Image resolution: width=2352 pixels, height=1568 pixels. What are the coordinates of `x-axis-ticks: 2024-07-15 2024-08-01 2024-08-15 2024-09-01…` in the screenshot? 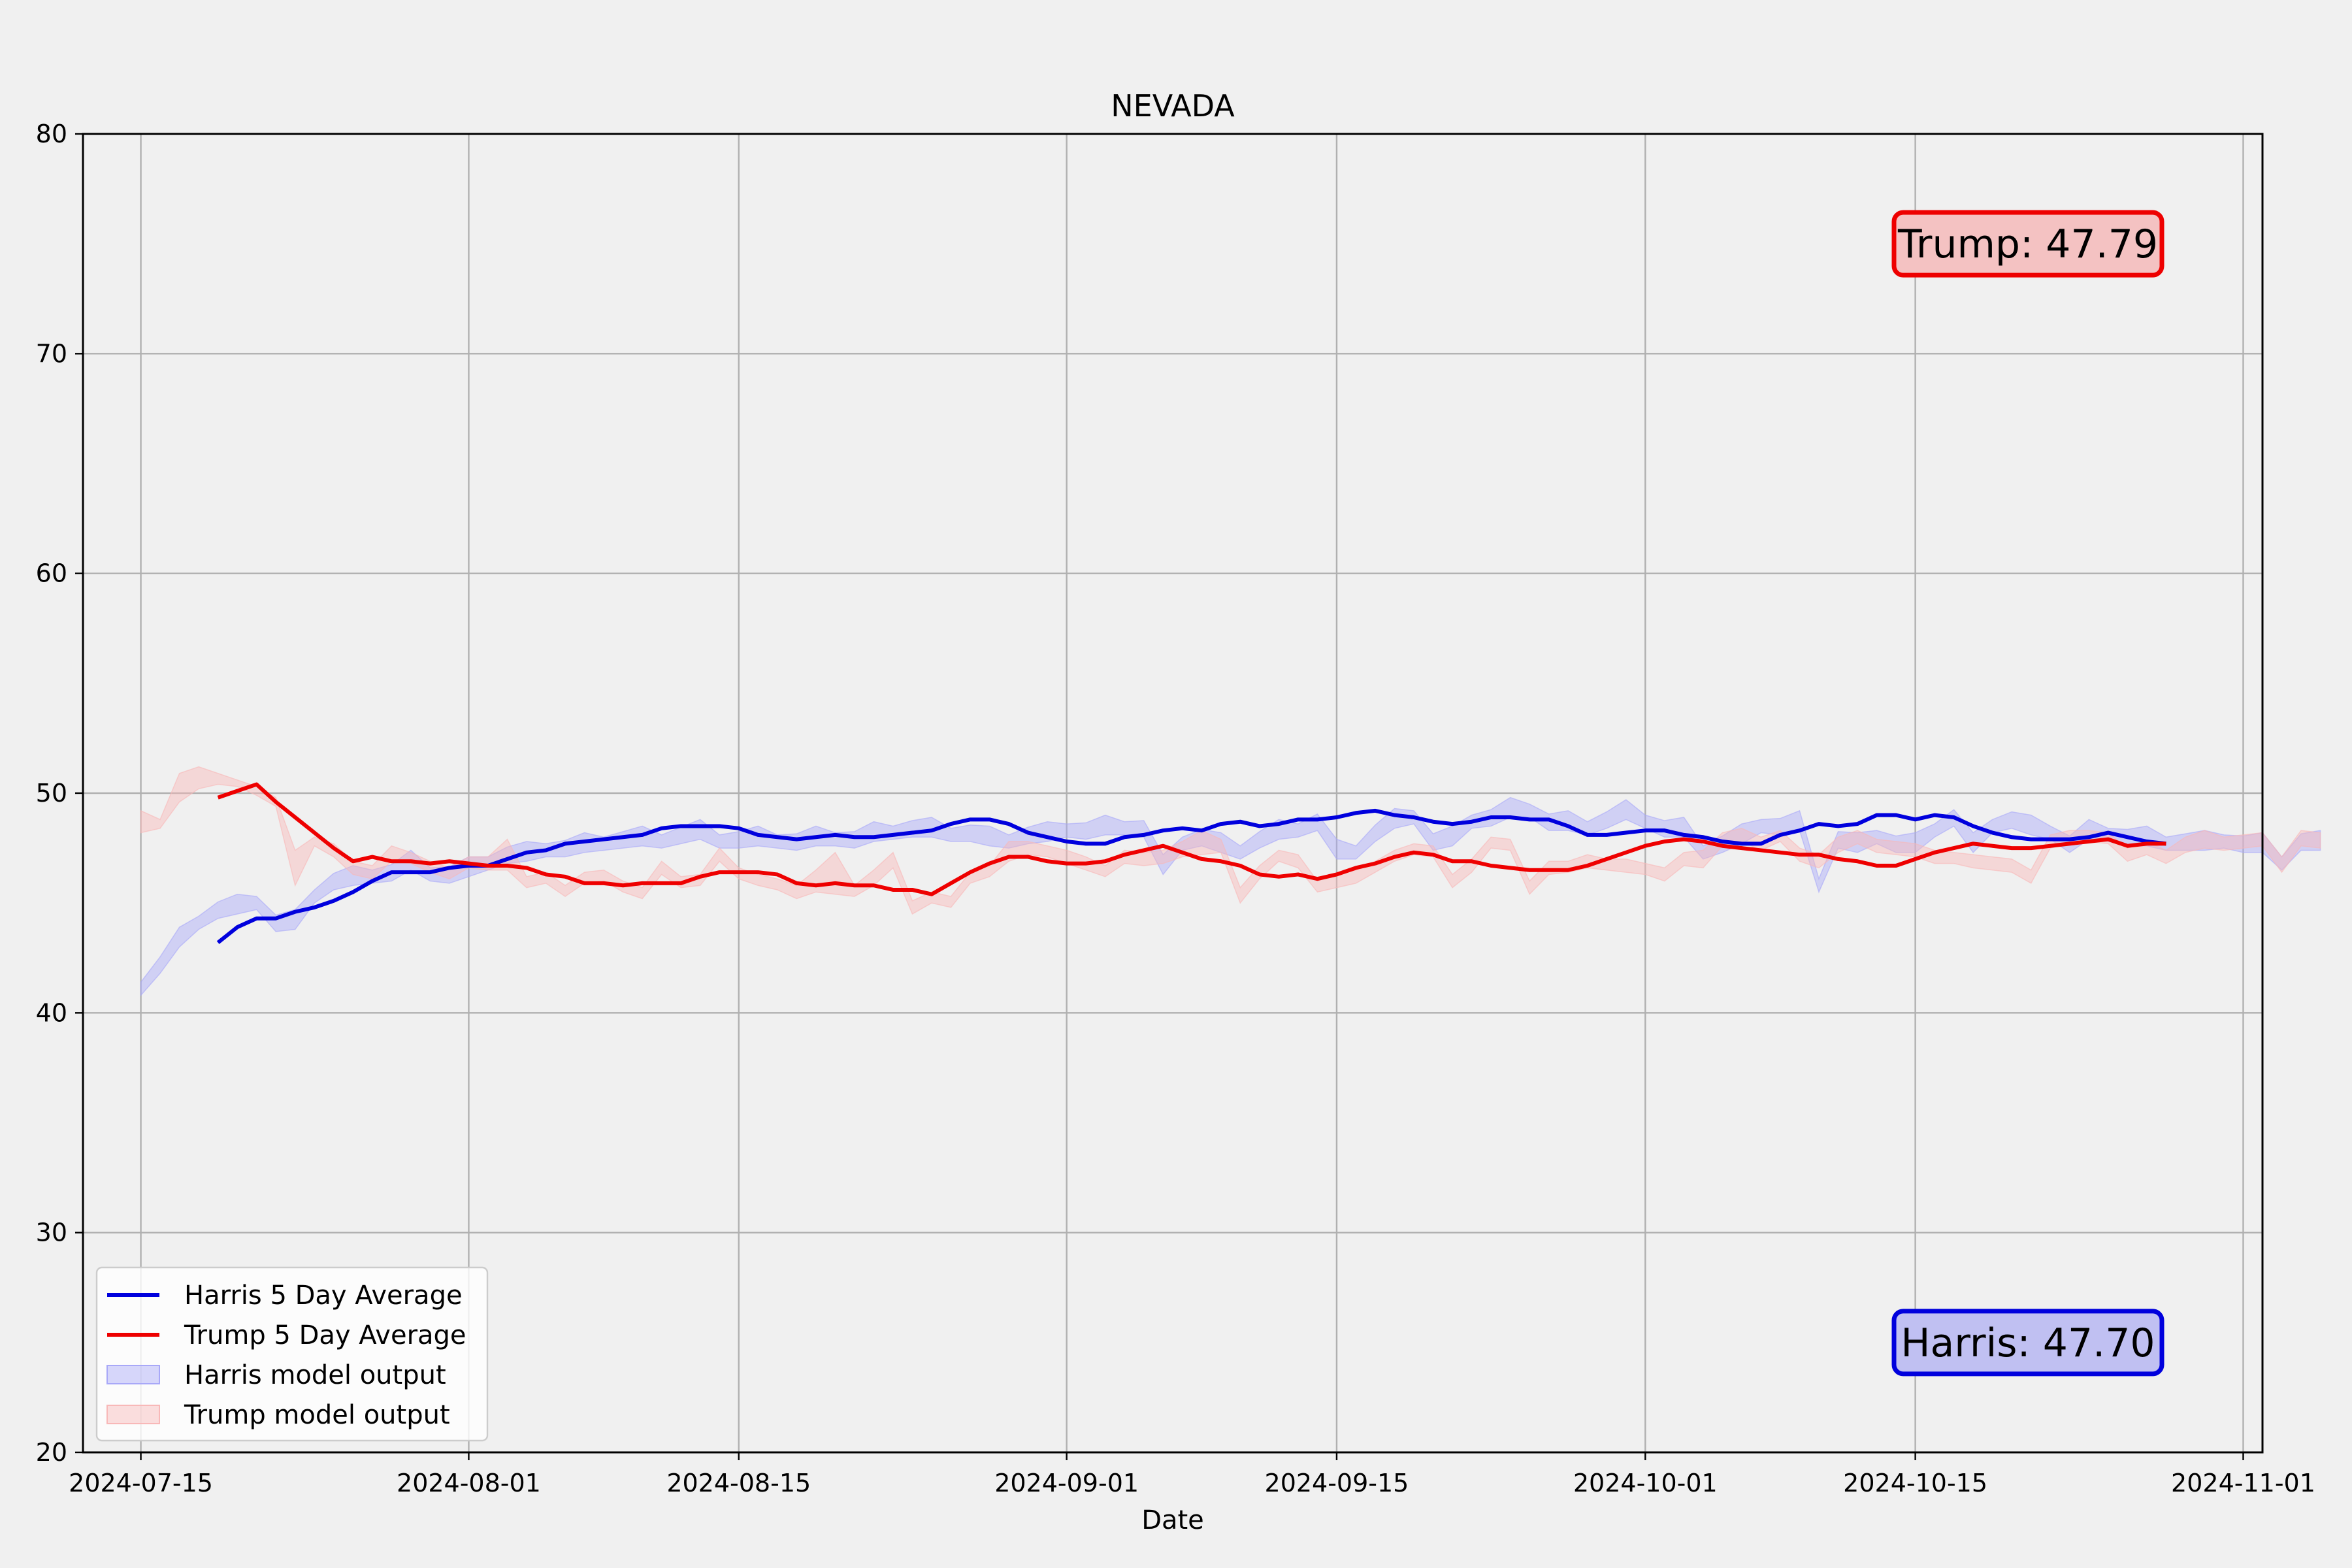 It's located at (1192, 1474).